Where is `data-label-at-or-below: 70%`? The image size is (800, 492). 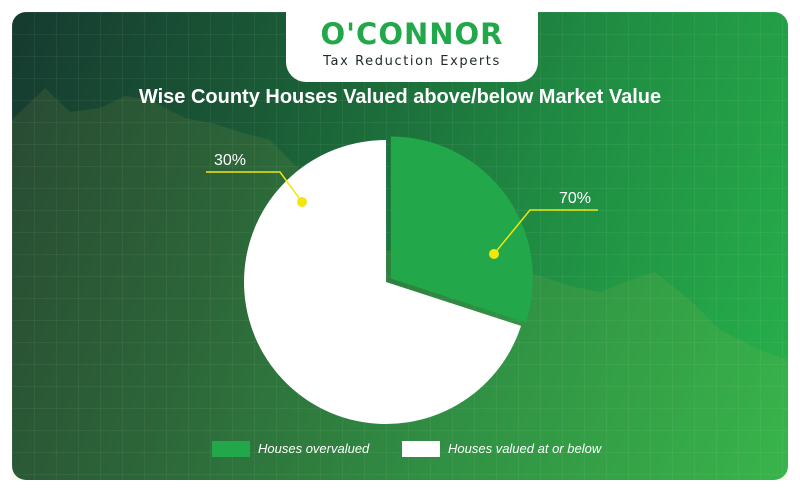
data-label-at-or-below: 70% is located at coordinates (575, 198).